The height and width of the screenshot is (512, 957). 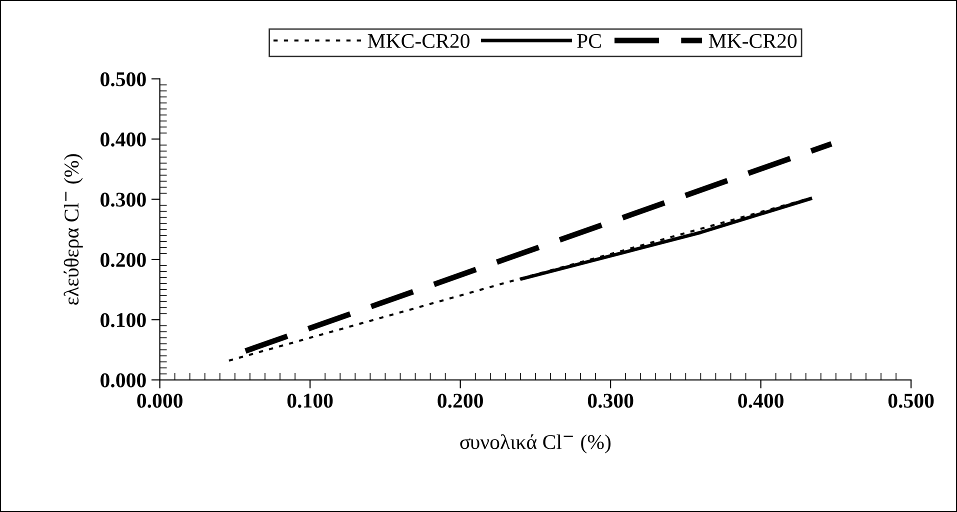 What do you see at coordinates (123, 139) in the screenshot?
I see `y-tick-label: 0.400` at bounding box center [123, 139].